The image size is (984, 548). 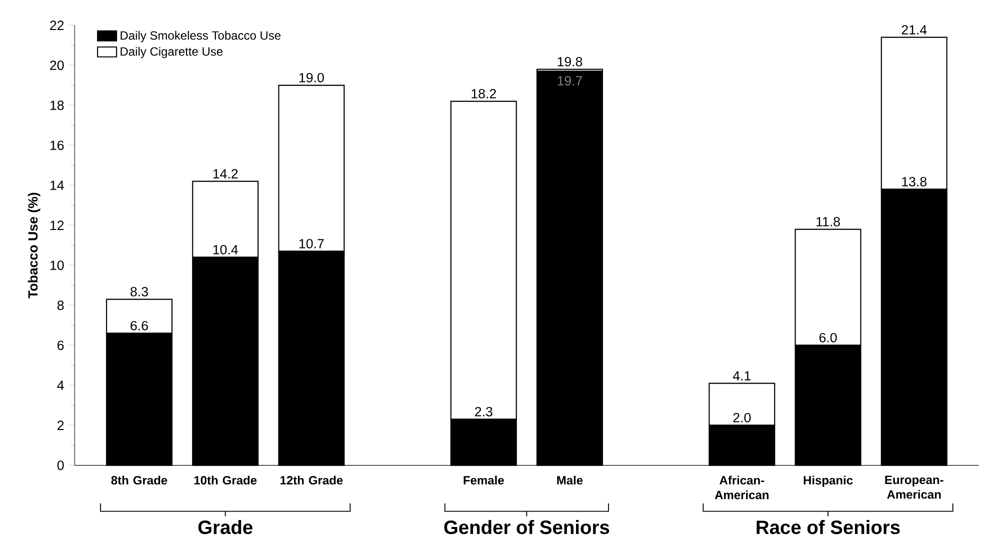 I want to click on data-label: 10.7, so click(x=311, y=243).